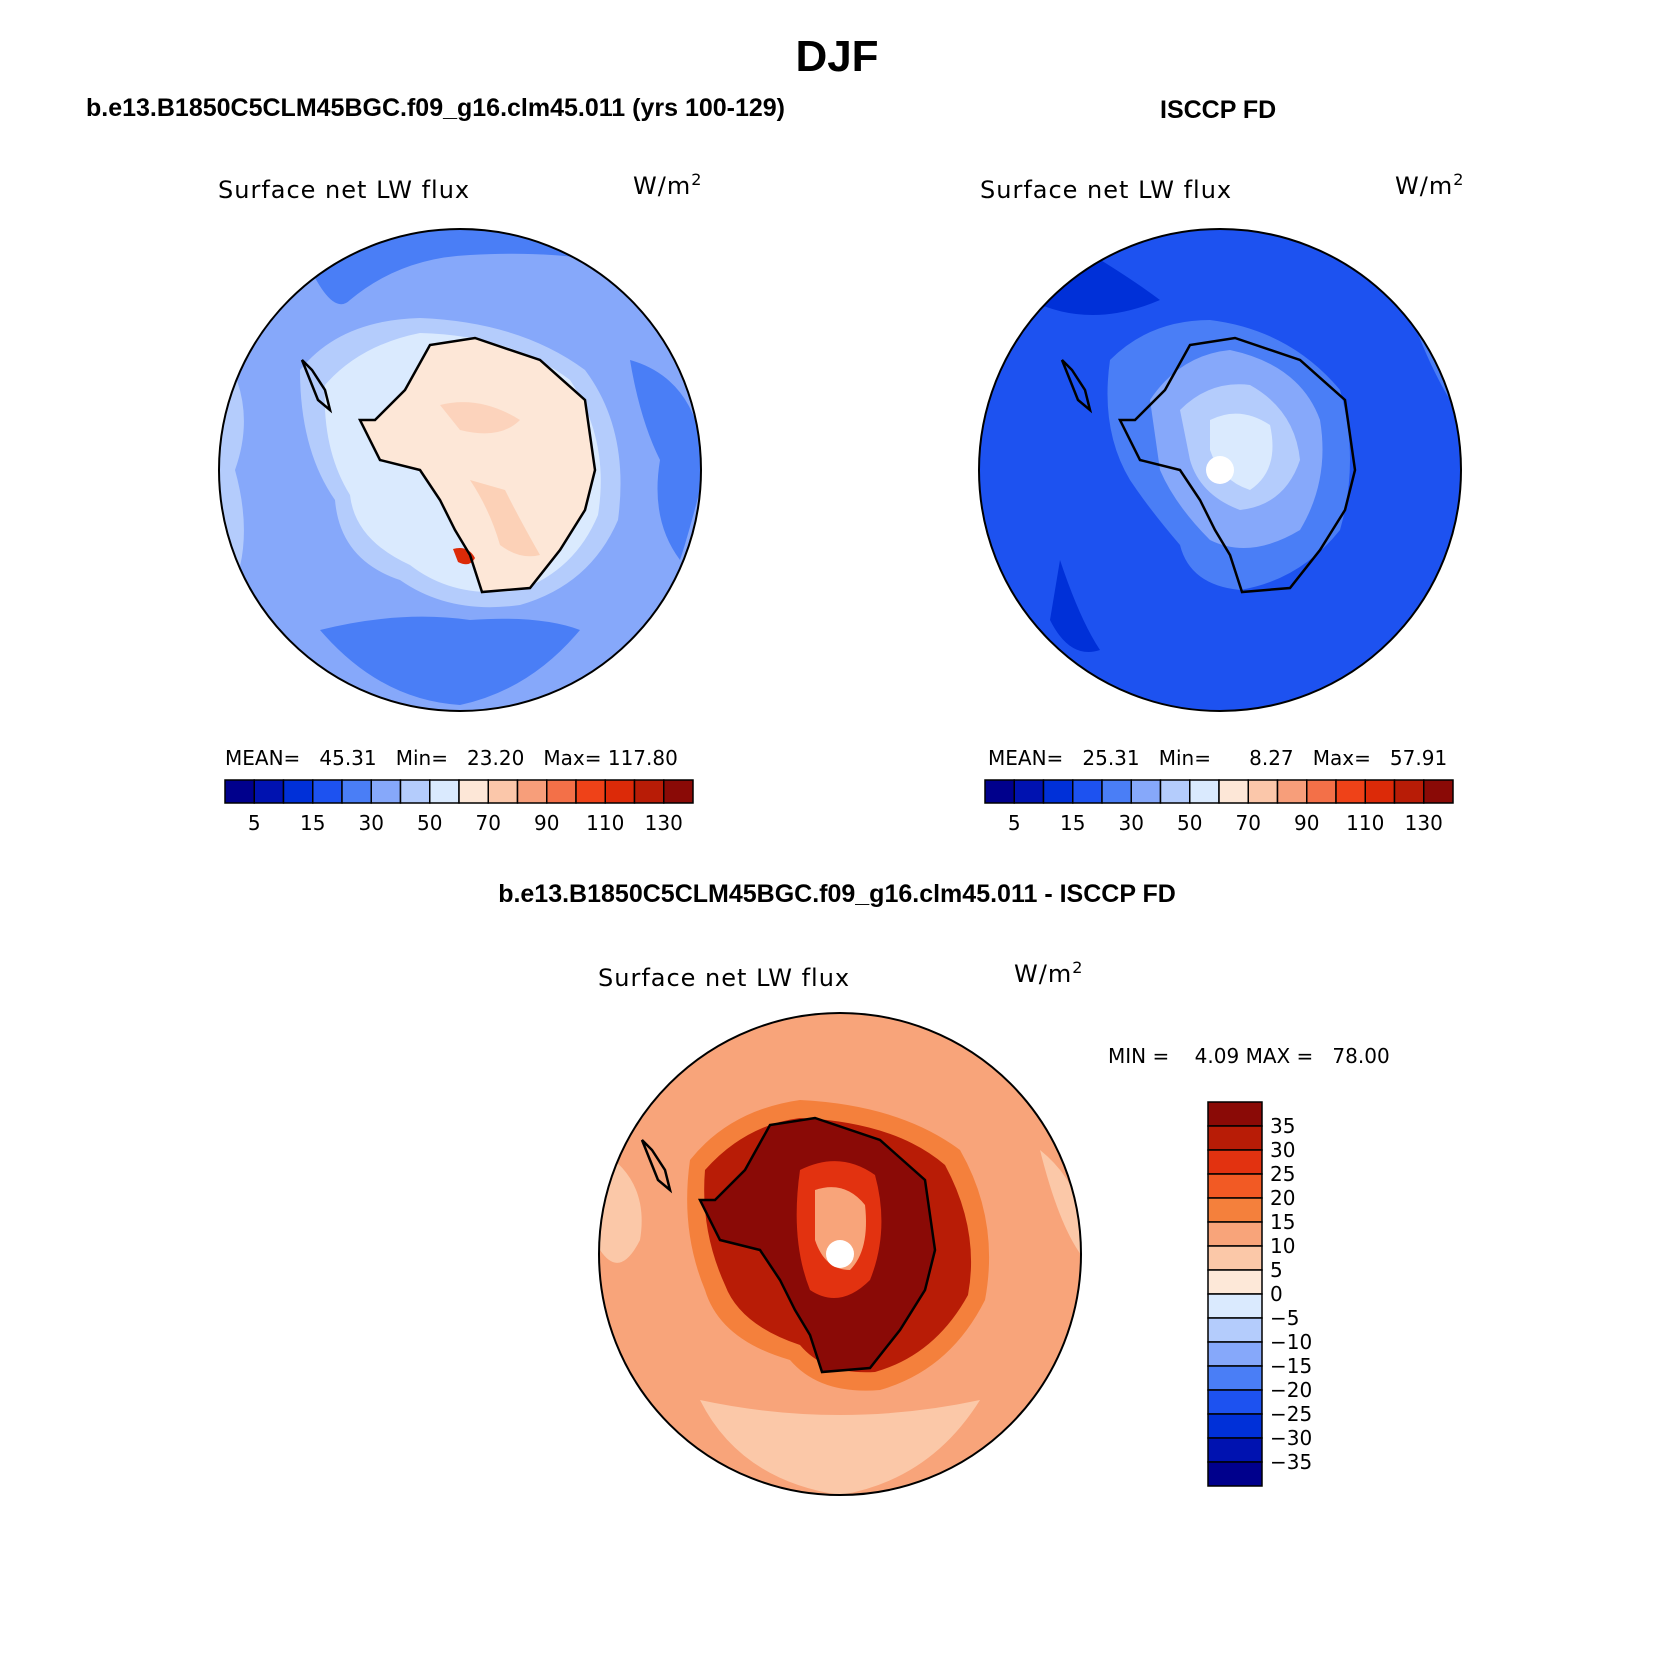  I want to click on left-colorbar-tick-label: 130, so click(663, 823).